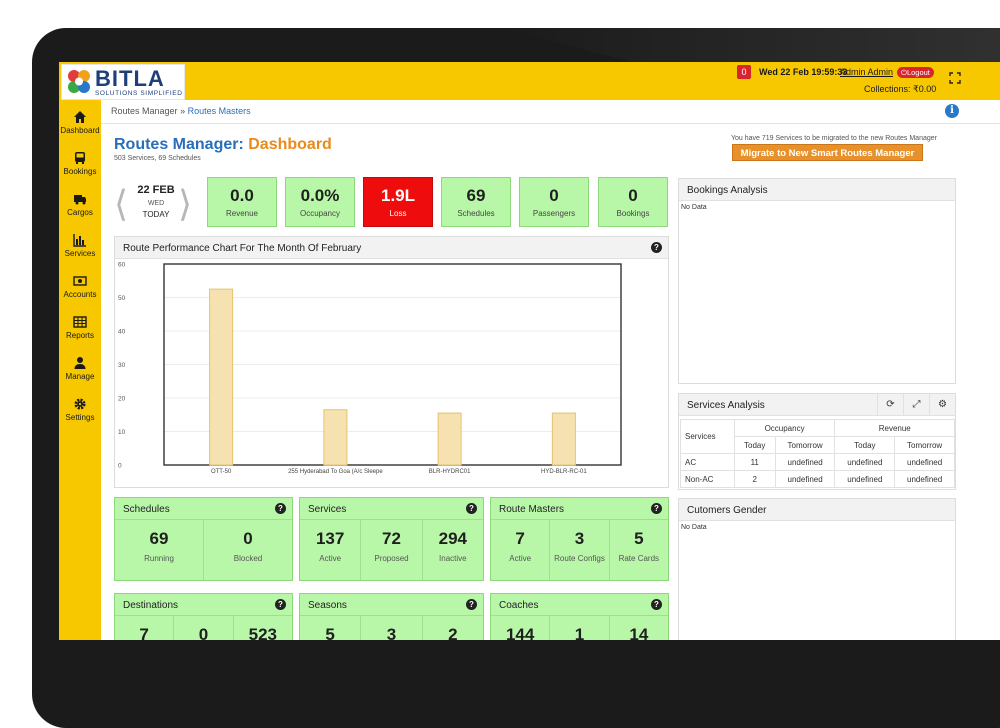  Describe the element at coordinates (290, 144) in the screenshot. I see `page-title-accent: Dashboard` at that location.